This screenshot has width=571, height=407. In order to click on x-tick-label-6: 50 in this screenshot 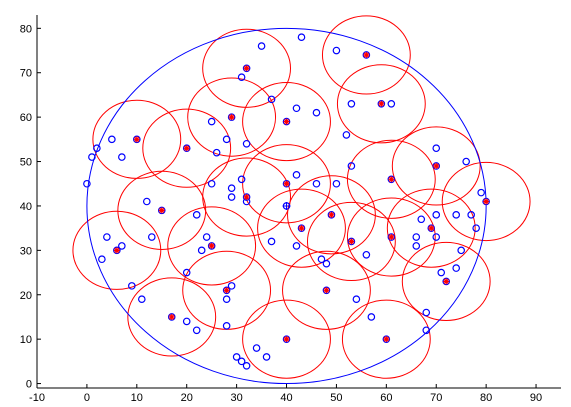, I will do `click(336, 398)`.